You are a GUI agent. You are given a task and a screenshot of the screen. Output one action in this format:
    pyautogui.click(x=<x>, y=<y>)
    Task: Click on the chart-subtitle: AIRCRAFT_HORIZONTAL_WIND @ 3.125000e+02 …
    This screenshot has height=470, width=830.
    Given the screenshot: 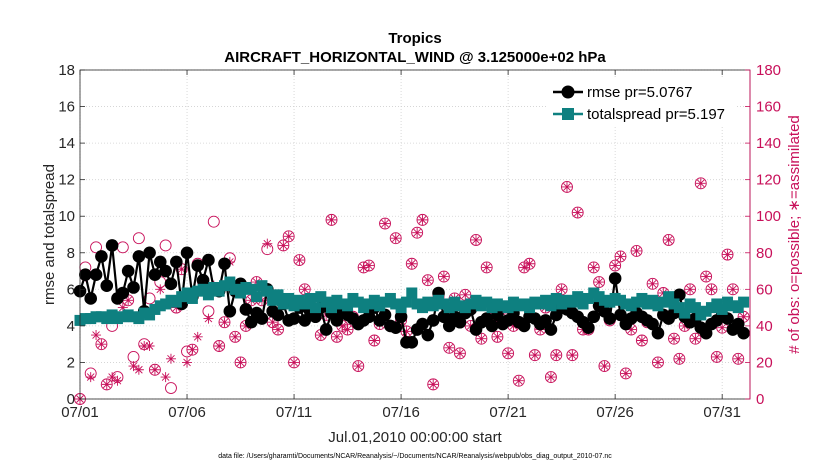 What is the action you would take?
    pyautogui.click(x=415, y=57)
    